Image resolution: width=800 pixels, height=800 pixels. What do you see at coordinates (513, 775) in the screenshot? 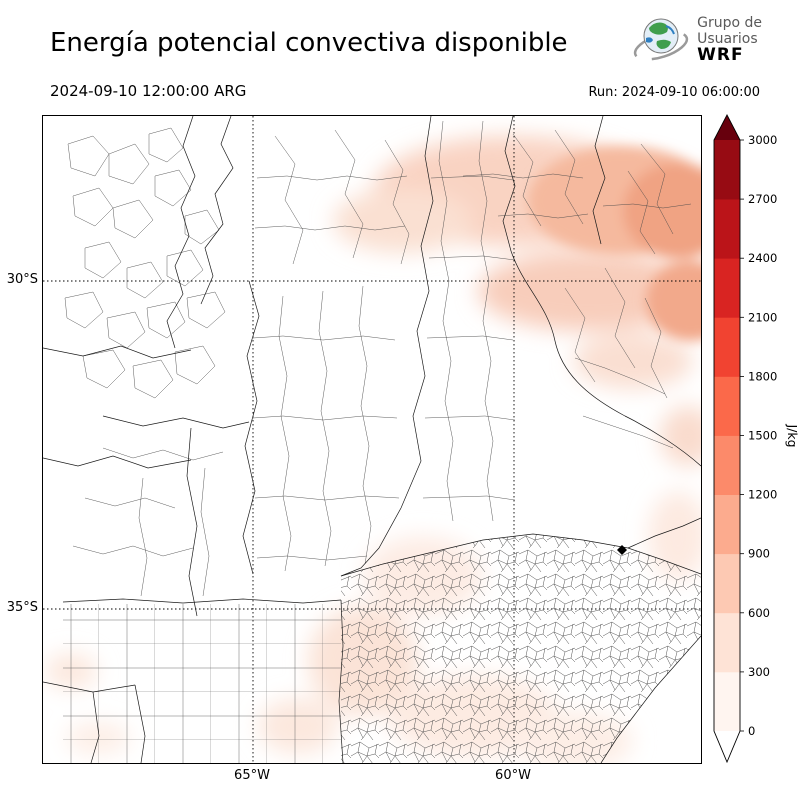
I see `lon-label-60w: 60°W` at bounding box center [513, 775].